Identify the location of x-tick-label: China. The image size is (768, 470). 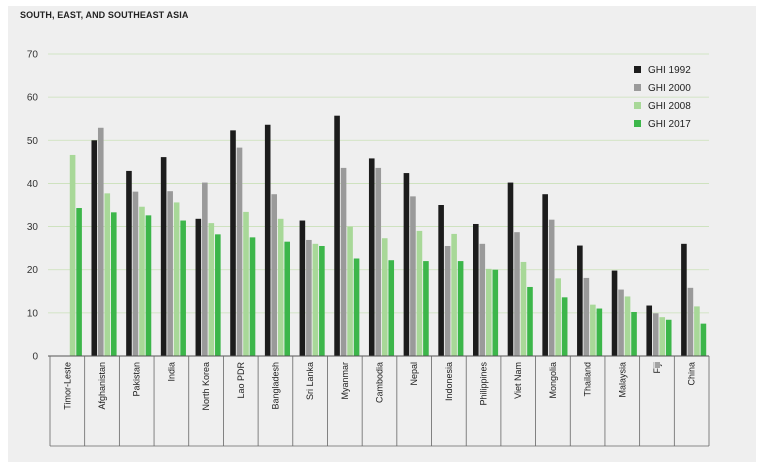
(692, 374).